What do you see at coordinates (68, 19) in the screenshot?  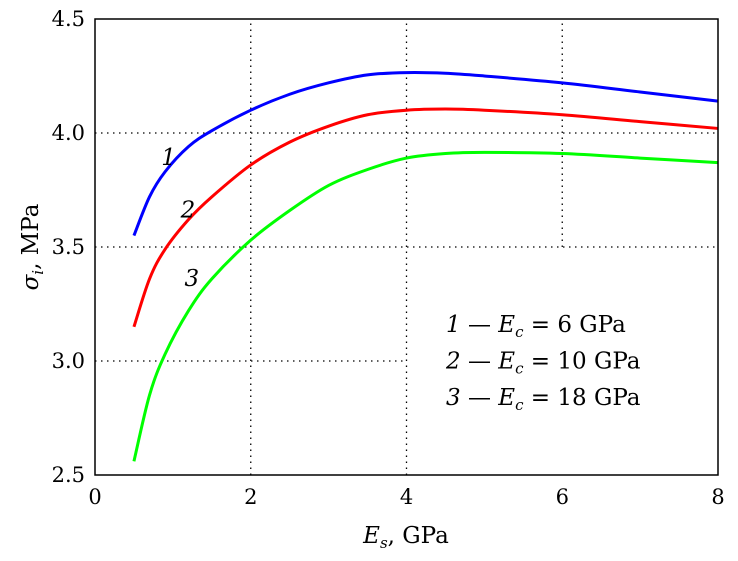 I see `y-tick-label: 4.5` at bounding box center [68, 19].